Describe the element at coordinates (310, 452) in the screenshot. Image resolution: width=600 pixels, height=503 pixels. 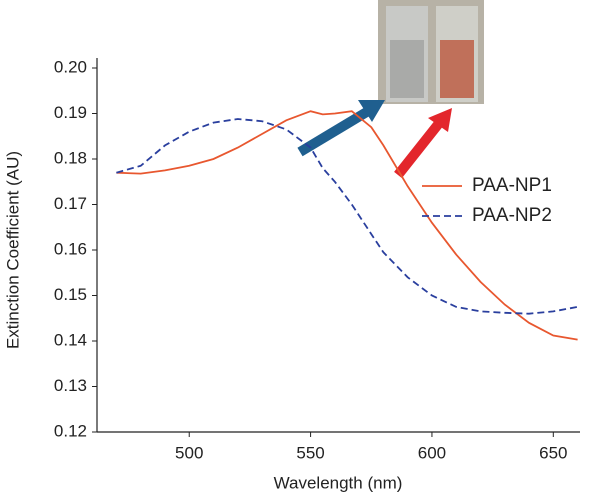
I see `x-tick-label: 550` at that location.